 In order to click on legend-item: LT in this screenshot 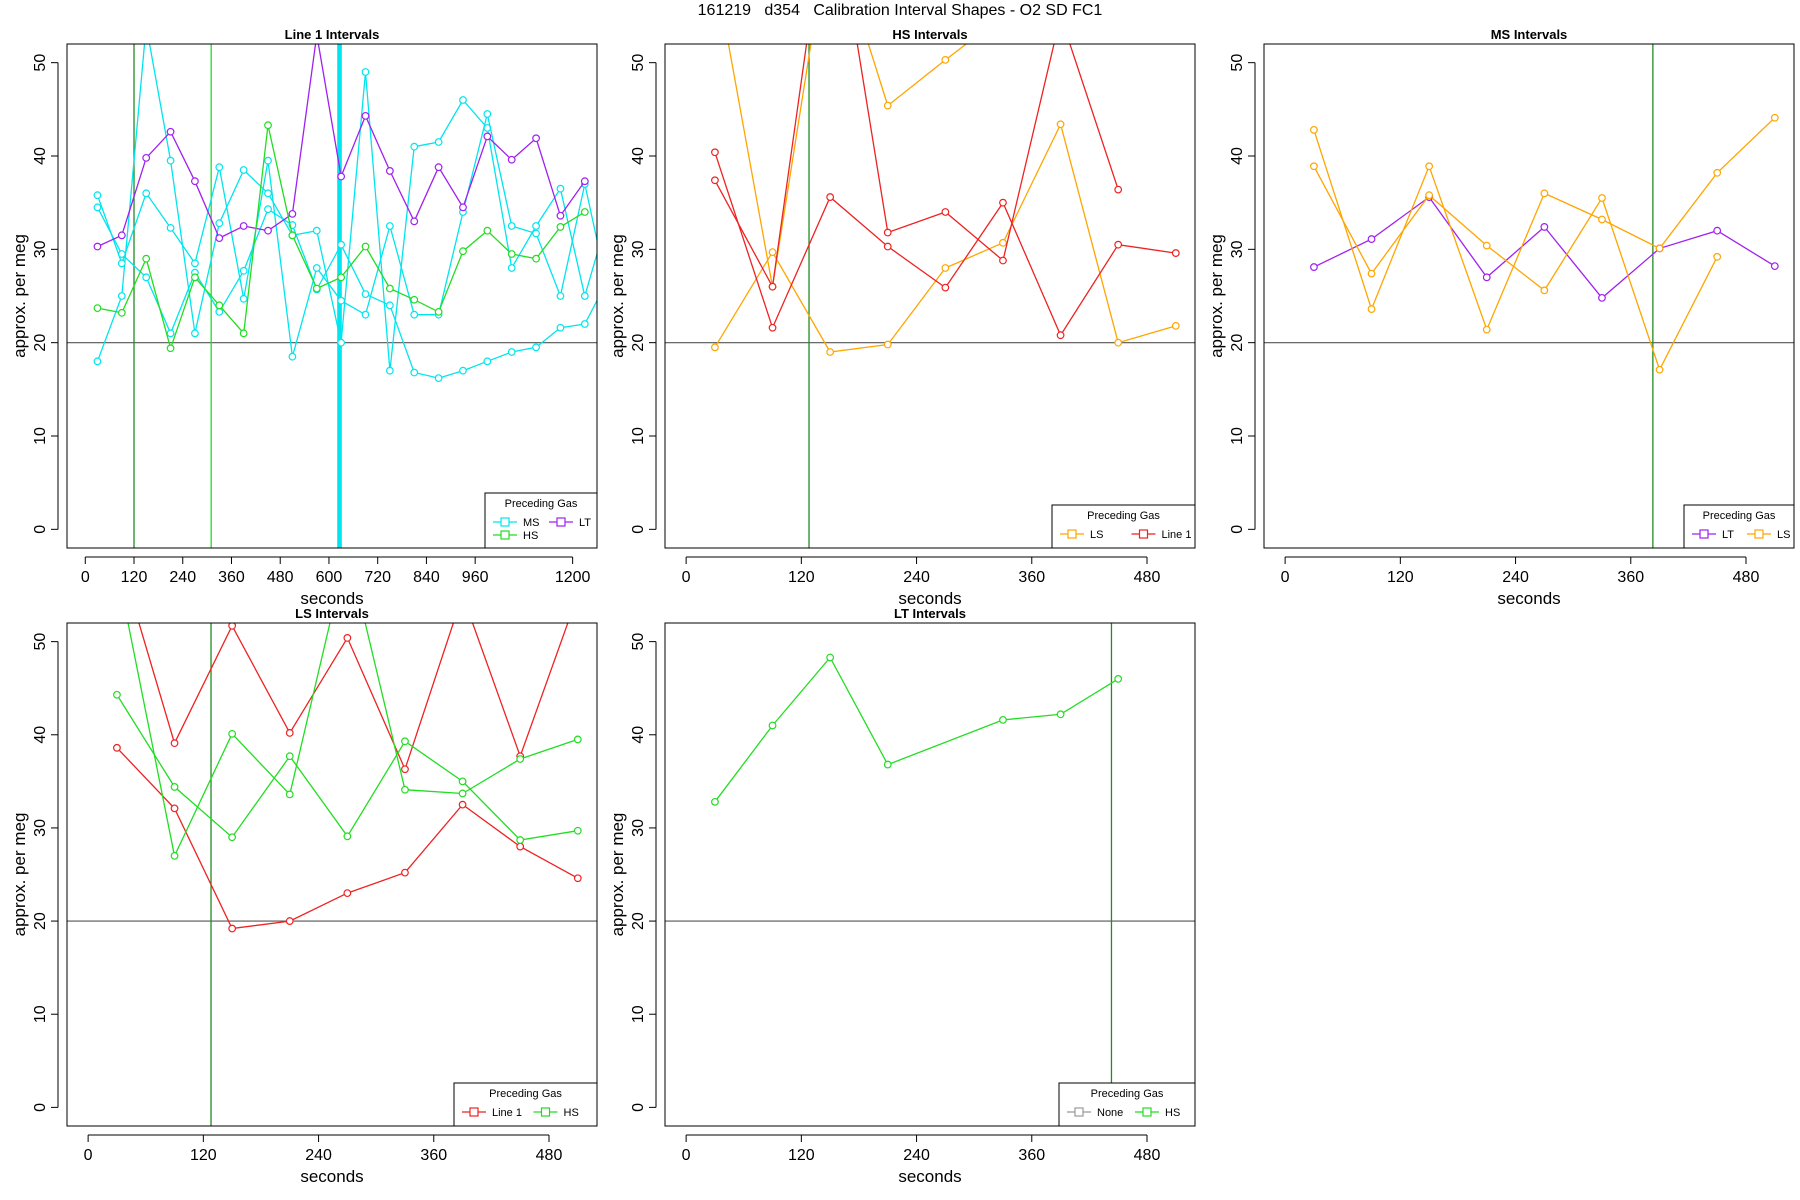, I will do `click(1713, 535)`.